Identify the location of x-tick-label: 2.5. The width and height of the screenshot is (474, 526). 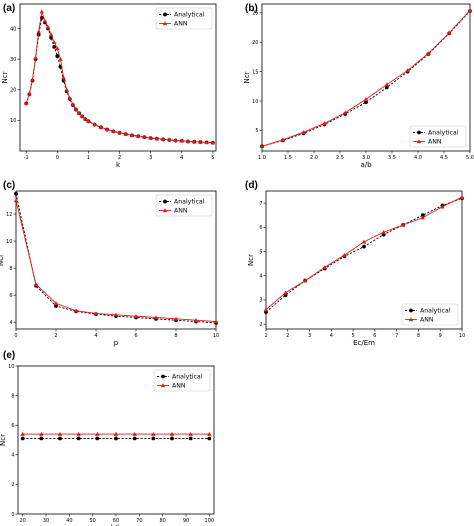
(340, 158).